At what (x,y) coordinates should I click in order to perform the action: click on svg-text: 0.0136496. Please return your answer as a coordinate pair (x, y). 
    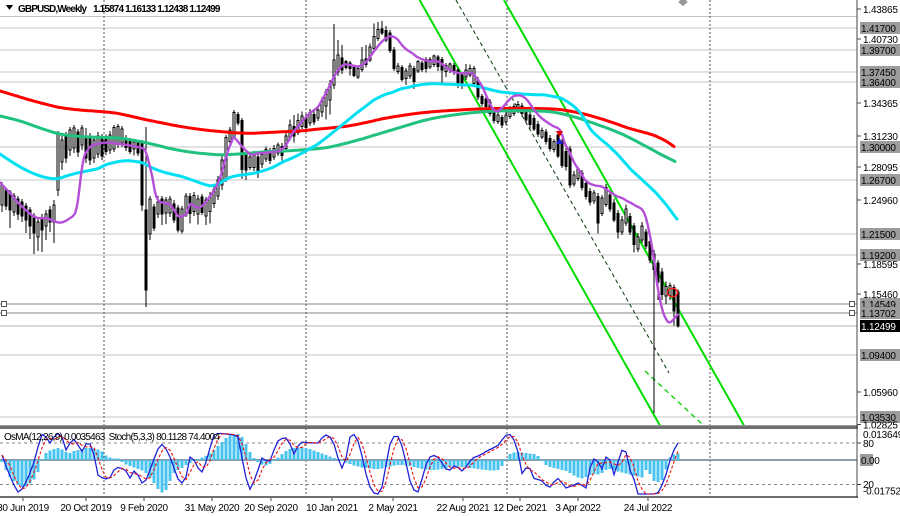
    Looking at the image, I should click on (881, 435).